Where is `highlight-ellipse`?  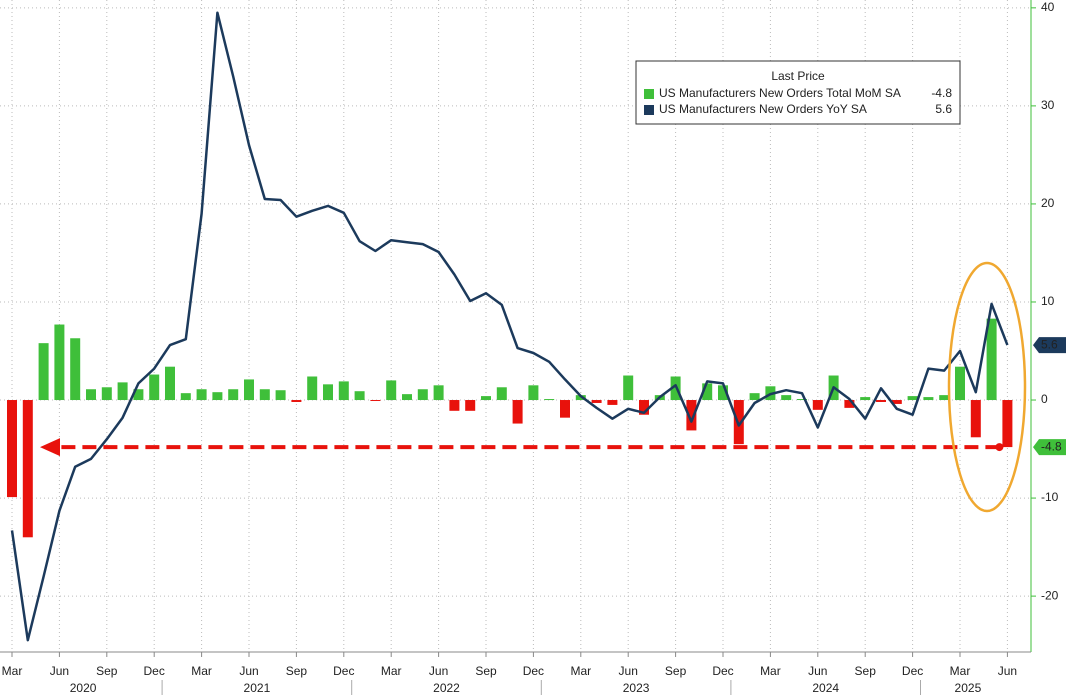 highlight-ellipse is located at coordinates (987, 387).